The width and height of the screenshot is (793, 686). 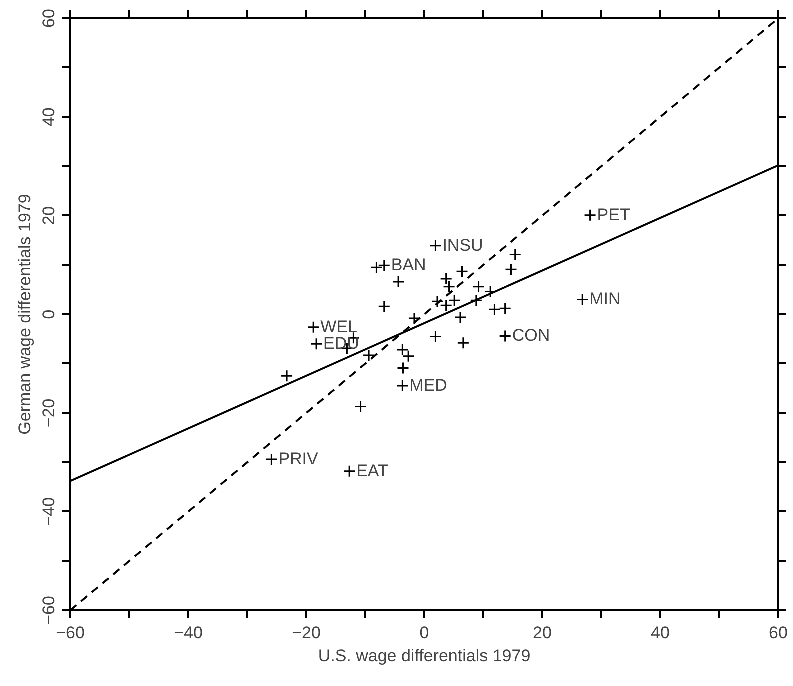 I want to click on y-tick-label: −20, so click(x=49, y=413).